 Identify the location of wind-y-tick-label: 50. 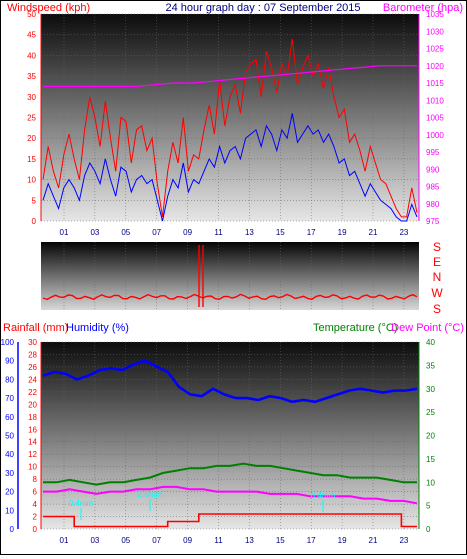
(31, 14).